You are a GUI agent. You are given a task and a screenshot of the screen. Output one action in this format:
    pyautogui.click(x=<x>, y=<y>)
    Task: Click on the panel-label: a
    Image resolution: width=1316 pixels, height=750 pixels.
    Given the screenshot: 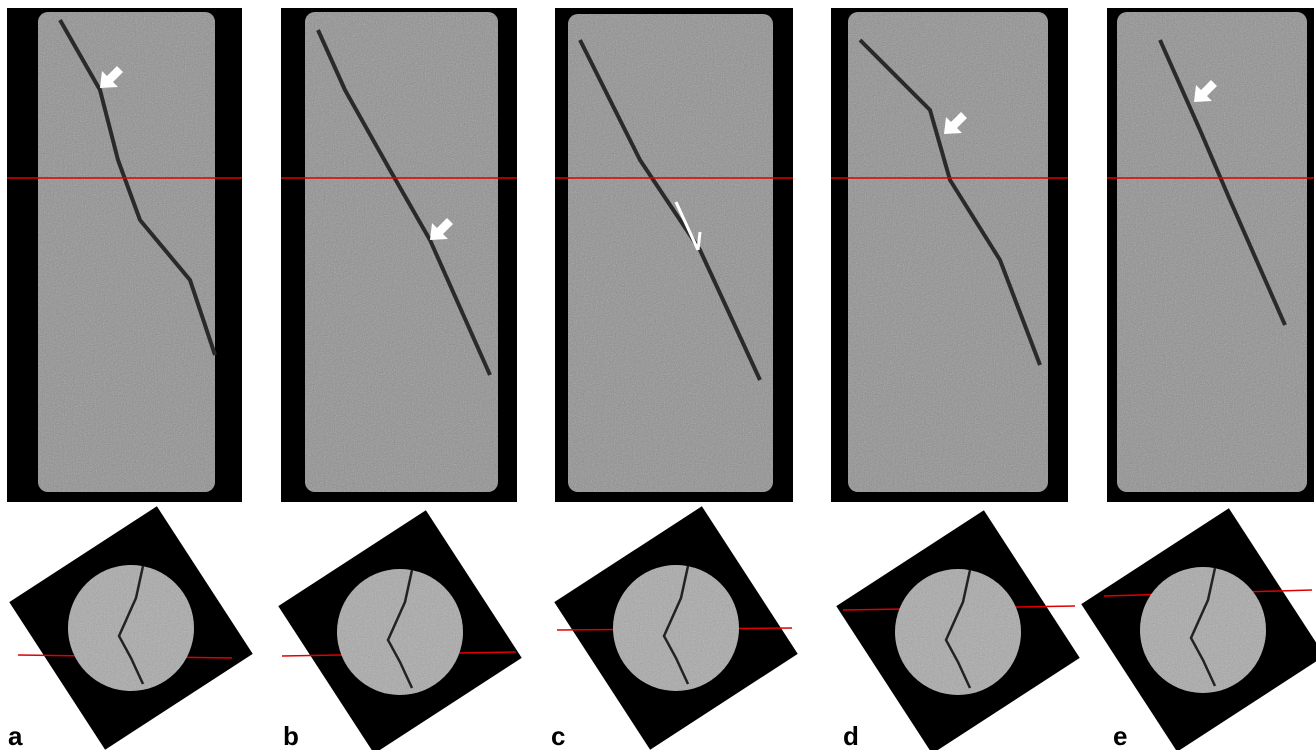 What is the action you would take?
    pyautogui.click(x=15, y=735)
    